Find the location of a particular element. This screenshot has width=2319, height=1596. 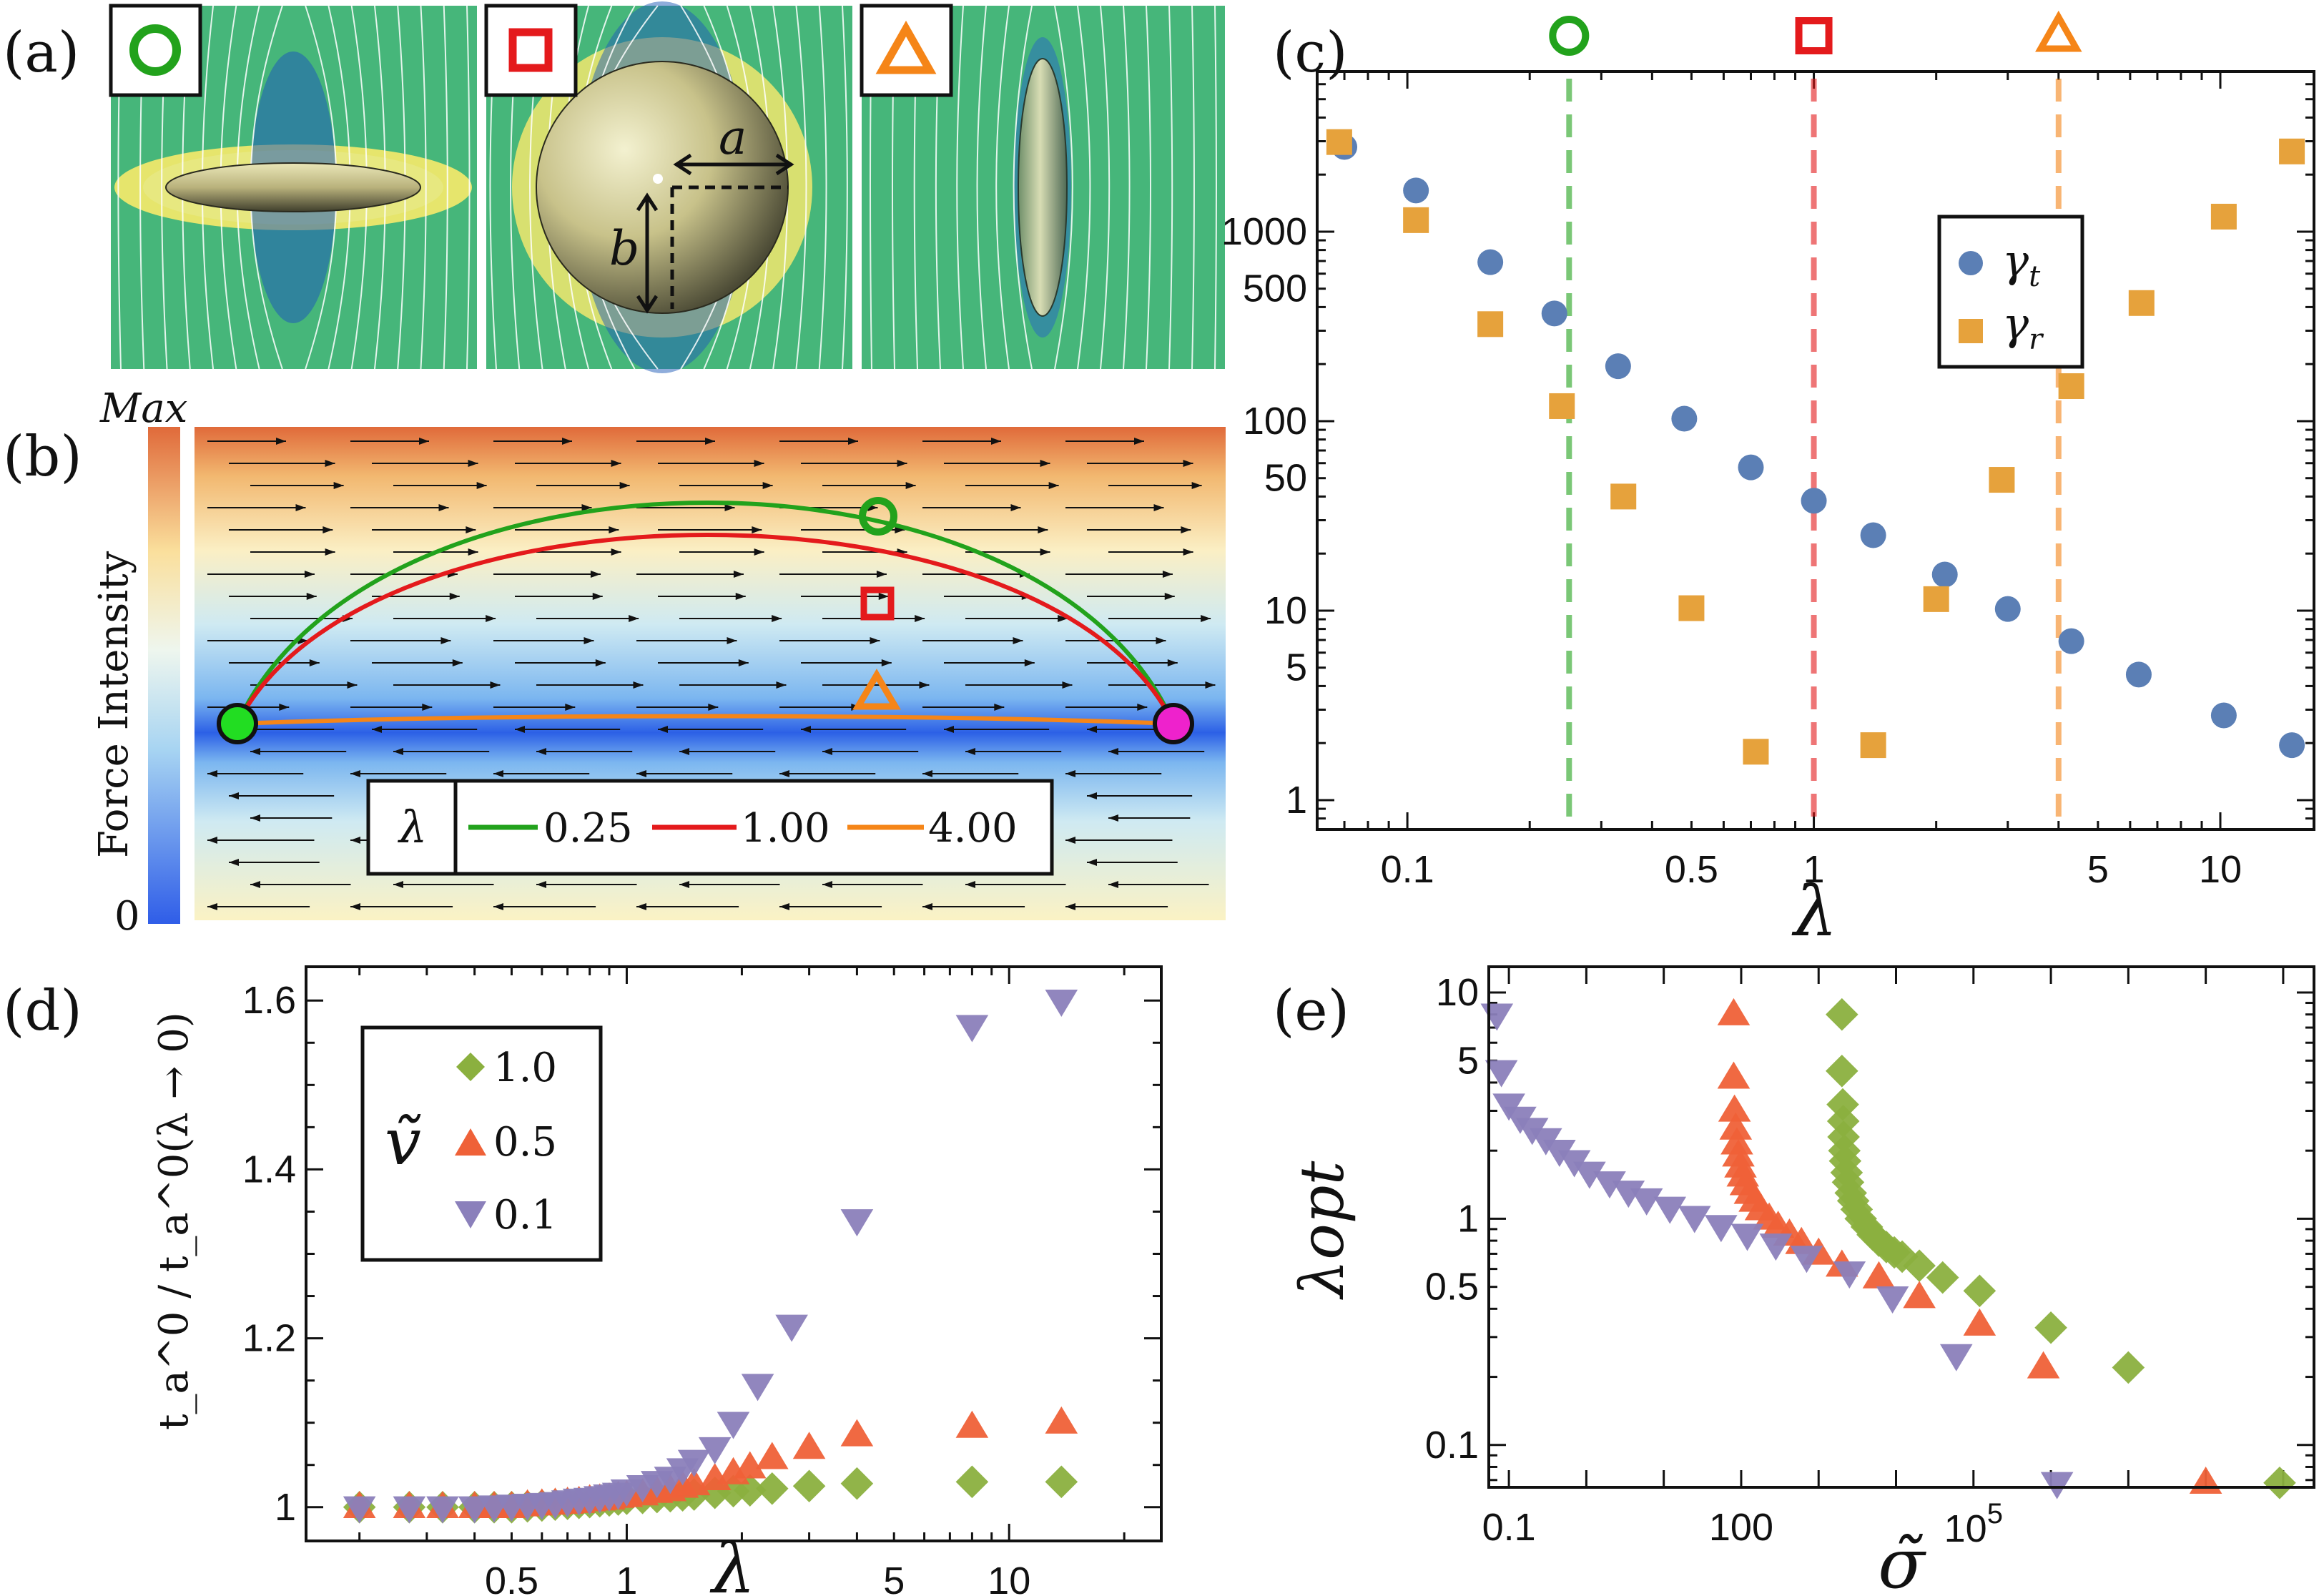

x-tick-label: 5 is located at coordinates (894, 1578).